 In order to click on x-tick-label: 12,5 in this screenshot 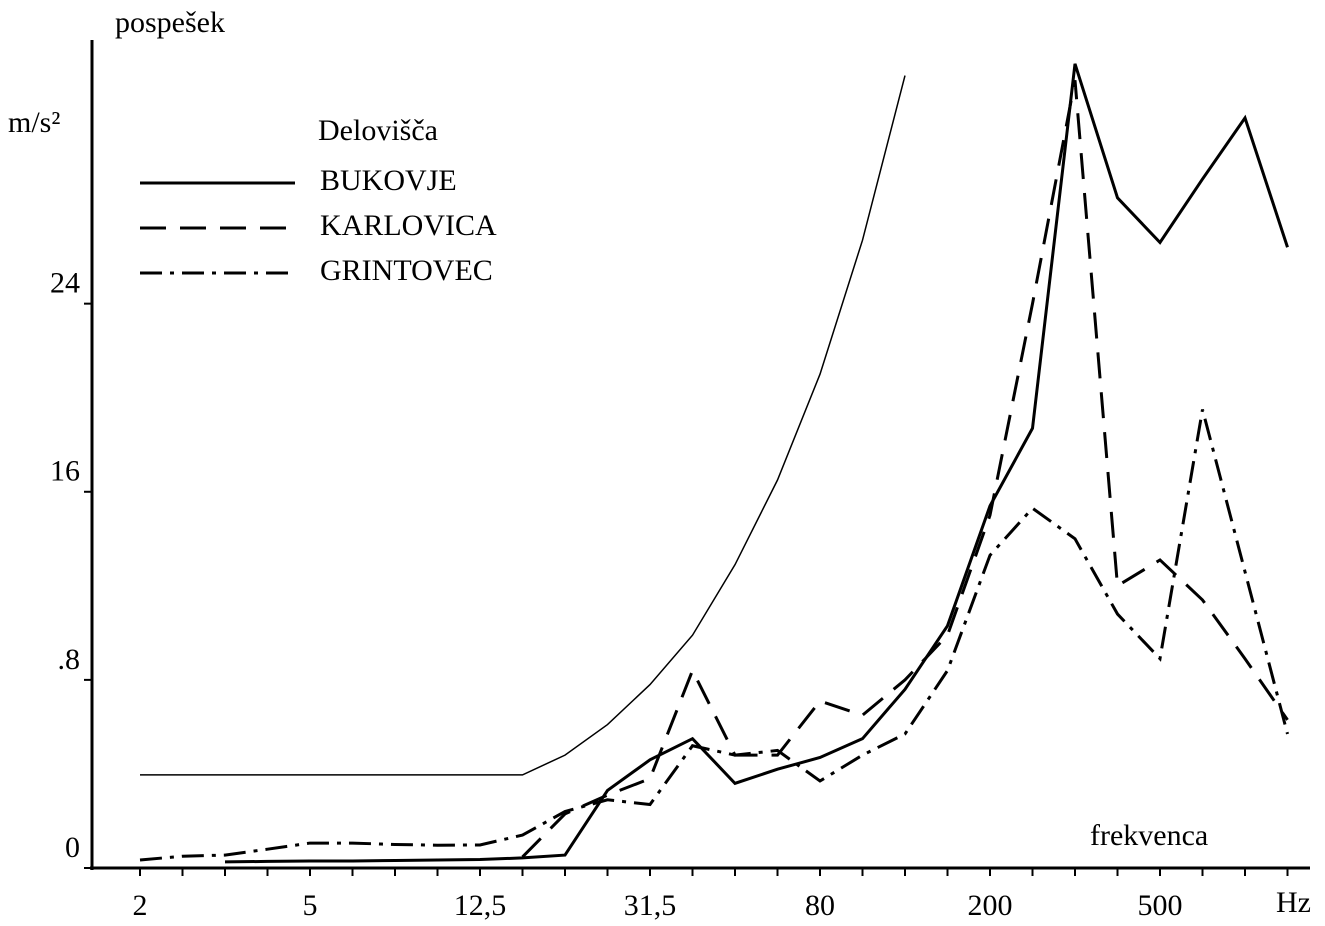, I will do `click(480, 905)`.